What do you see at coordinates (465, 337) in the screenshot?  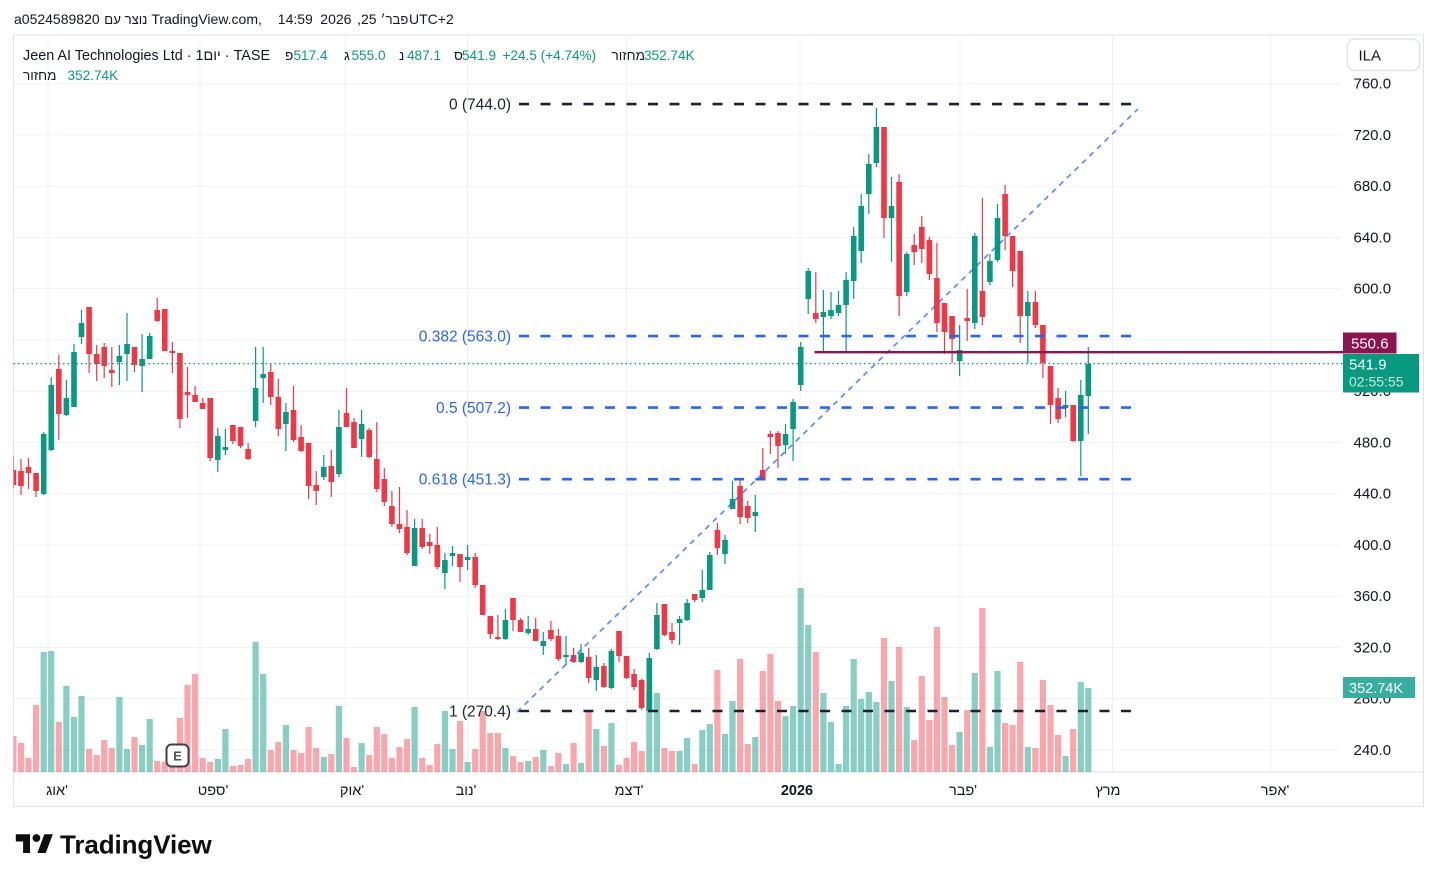 I see `svg-text: 0.382 (563.0)` at bounding box center [465, 337].